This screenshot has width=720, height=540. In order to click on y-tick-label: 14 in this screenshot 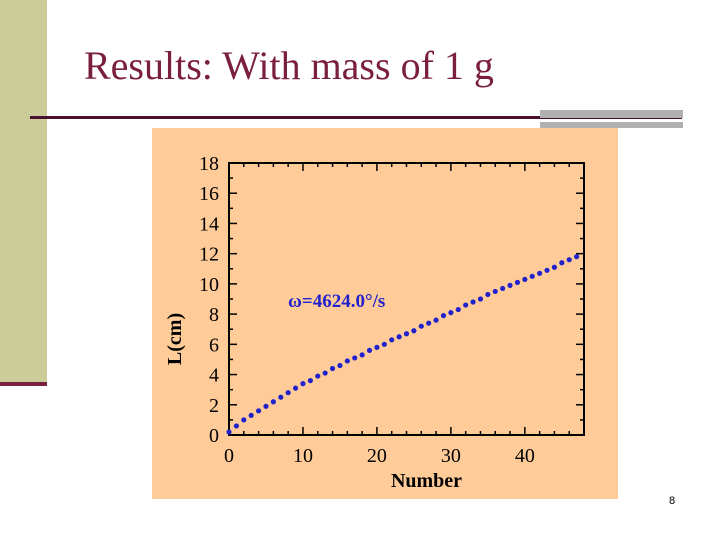, I will do `click(209, 224)`.